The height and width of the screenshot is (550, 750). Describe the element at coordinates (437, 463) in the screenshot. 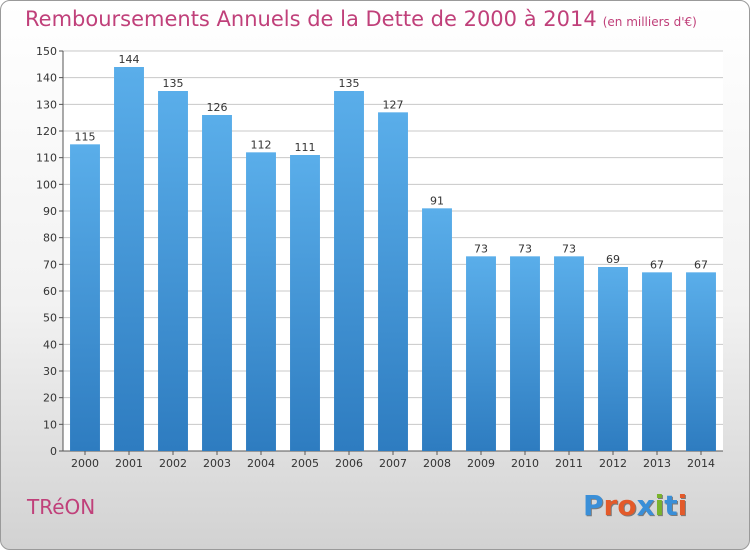

I see `x-tick-label: 2008` at that location.